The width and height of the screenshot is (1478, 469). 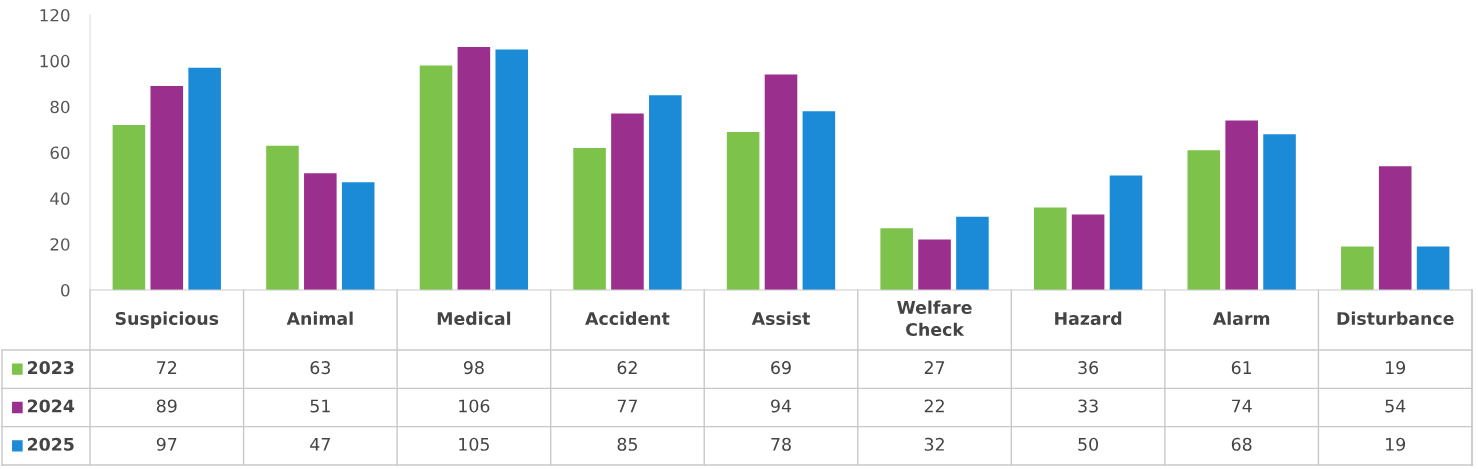 What do you see at coordinates (319, 318) in the screenshot?
I see `x-tick-label: Animal` at bounding box center [319, 318].